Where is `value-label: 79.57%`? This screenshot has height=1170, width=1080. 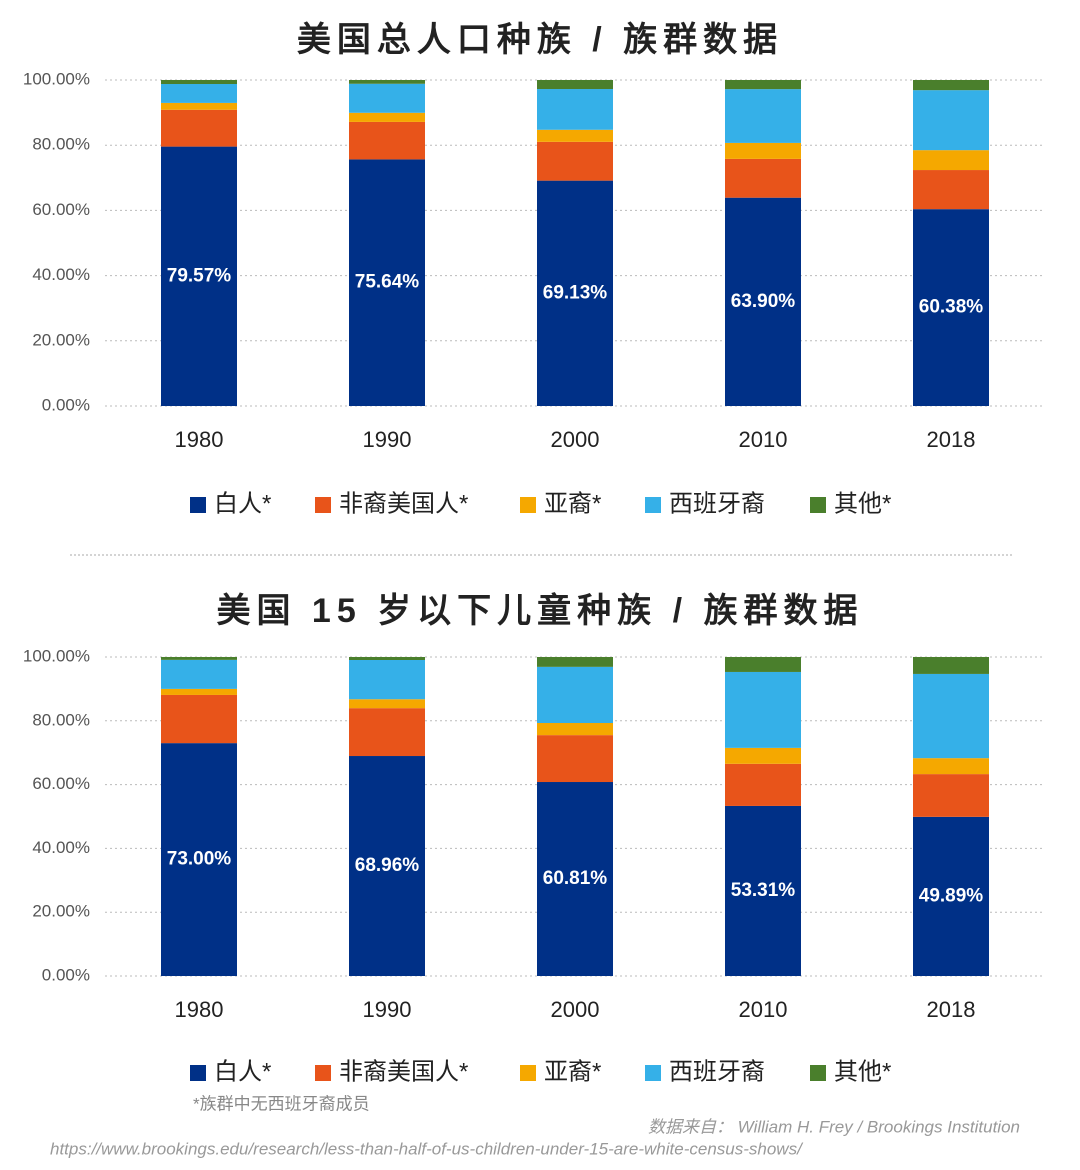 value-label: 79.57% is located at coordinates (199, 275).